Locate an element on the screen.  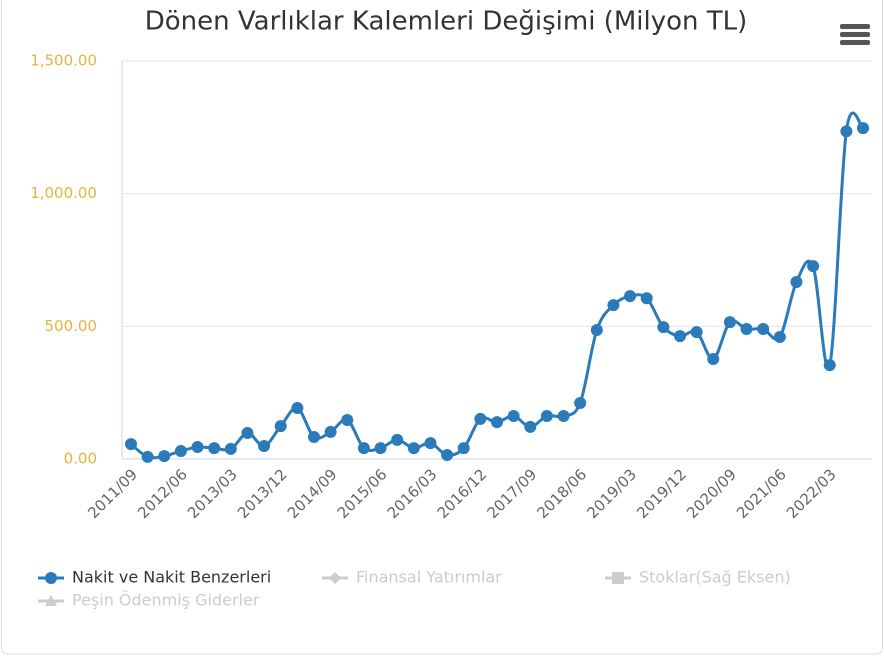
legend-item: Finansal Yatırımlar is located at coordinates (412, 577).